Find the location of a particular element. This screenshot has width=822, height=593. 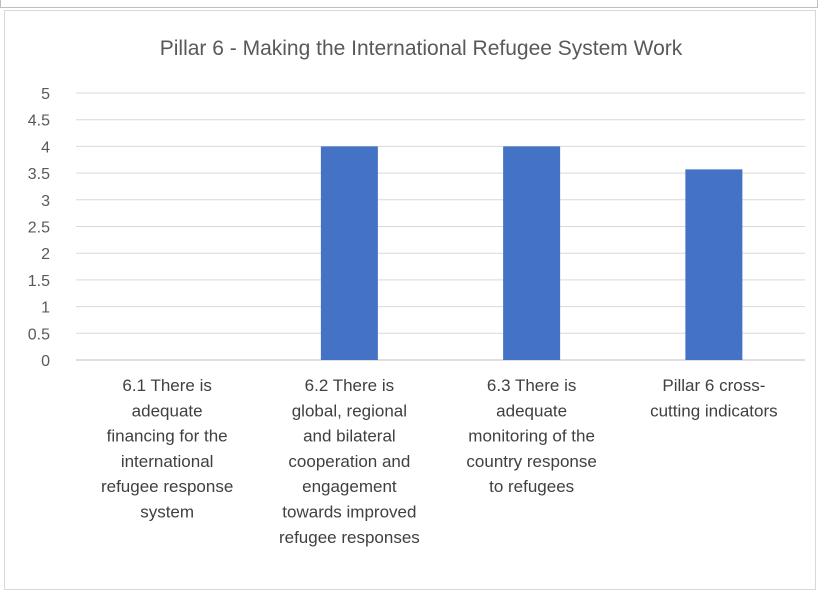

y-tick-label: 2 is located at coordinates (45, 254).